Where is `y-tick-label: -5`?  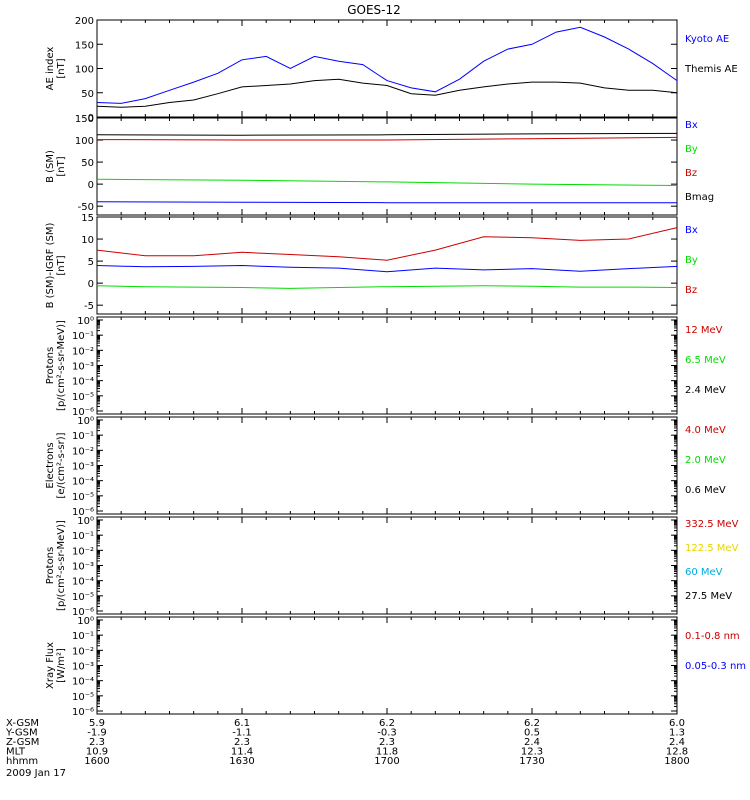 y-tick-label: -5 is located at coordinates (89, 306).